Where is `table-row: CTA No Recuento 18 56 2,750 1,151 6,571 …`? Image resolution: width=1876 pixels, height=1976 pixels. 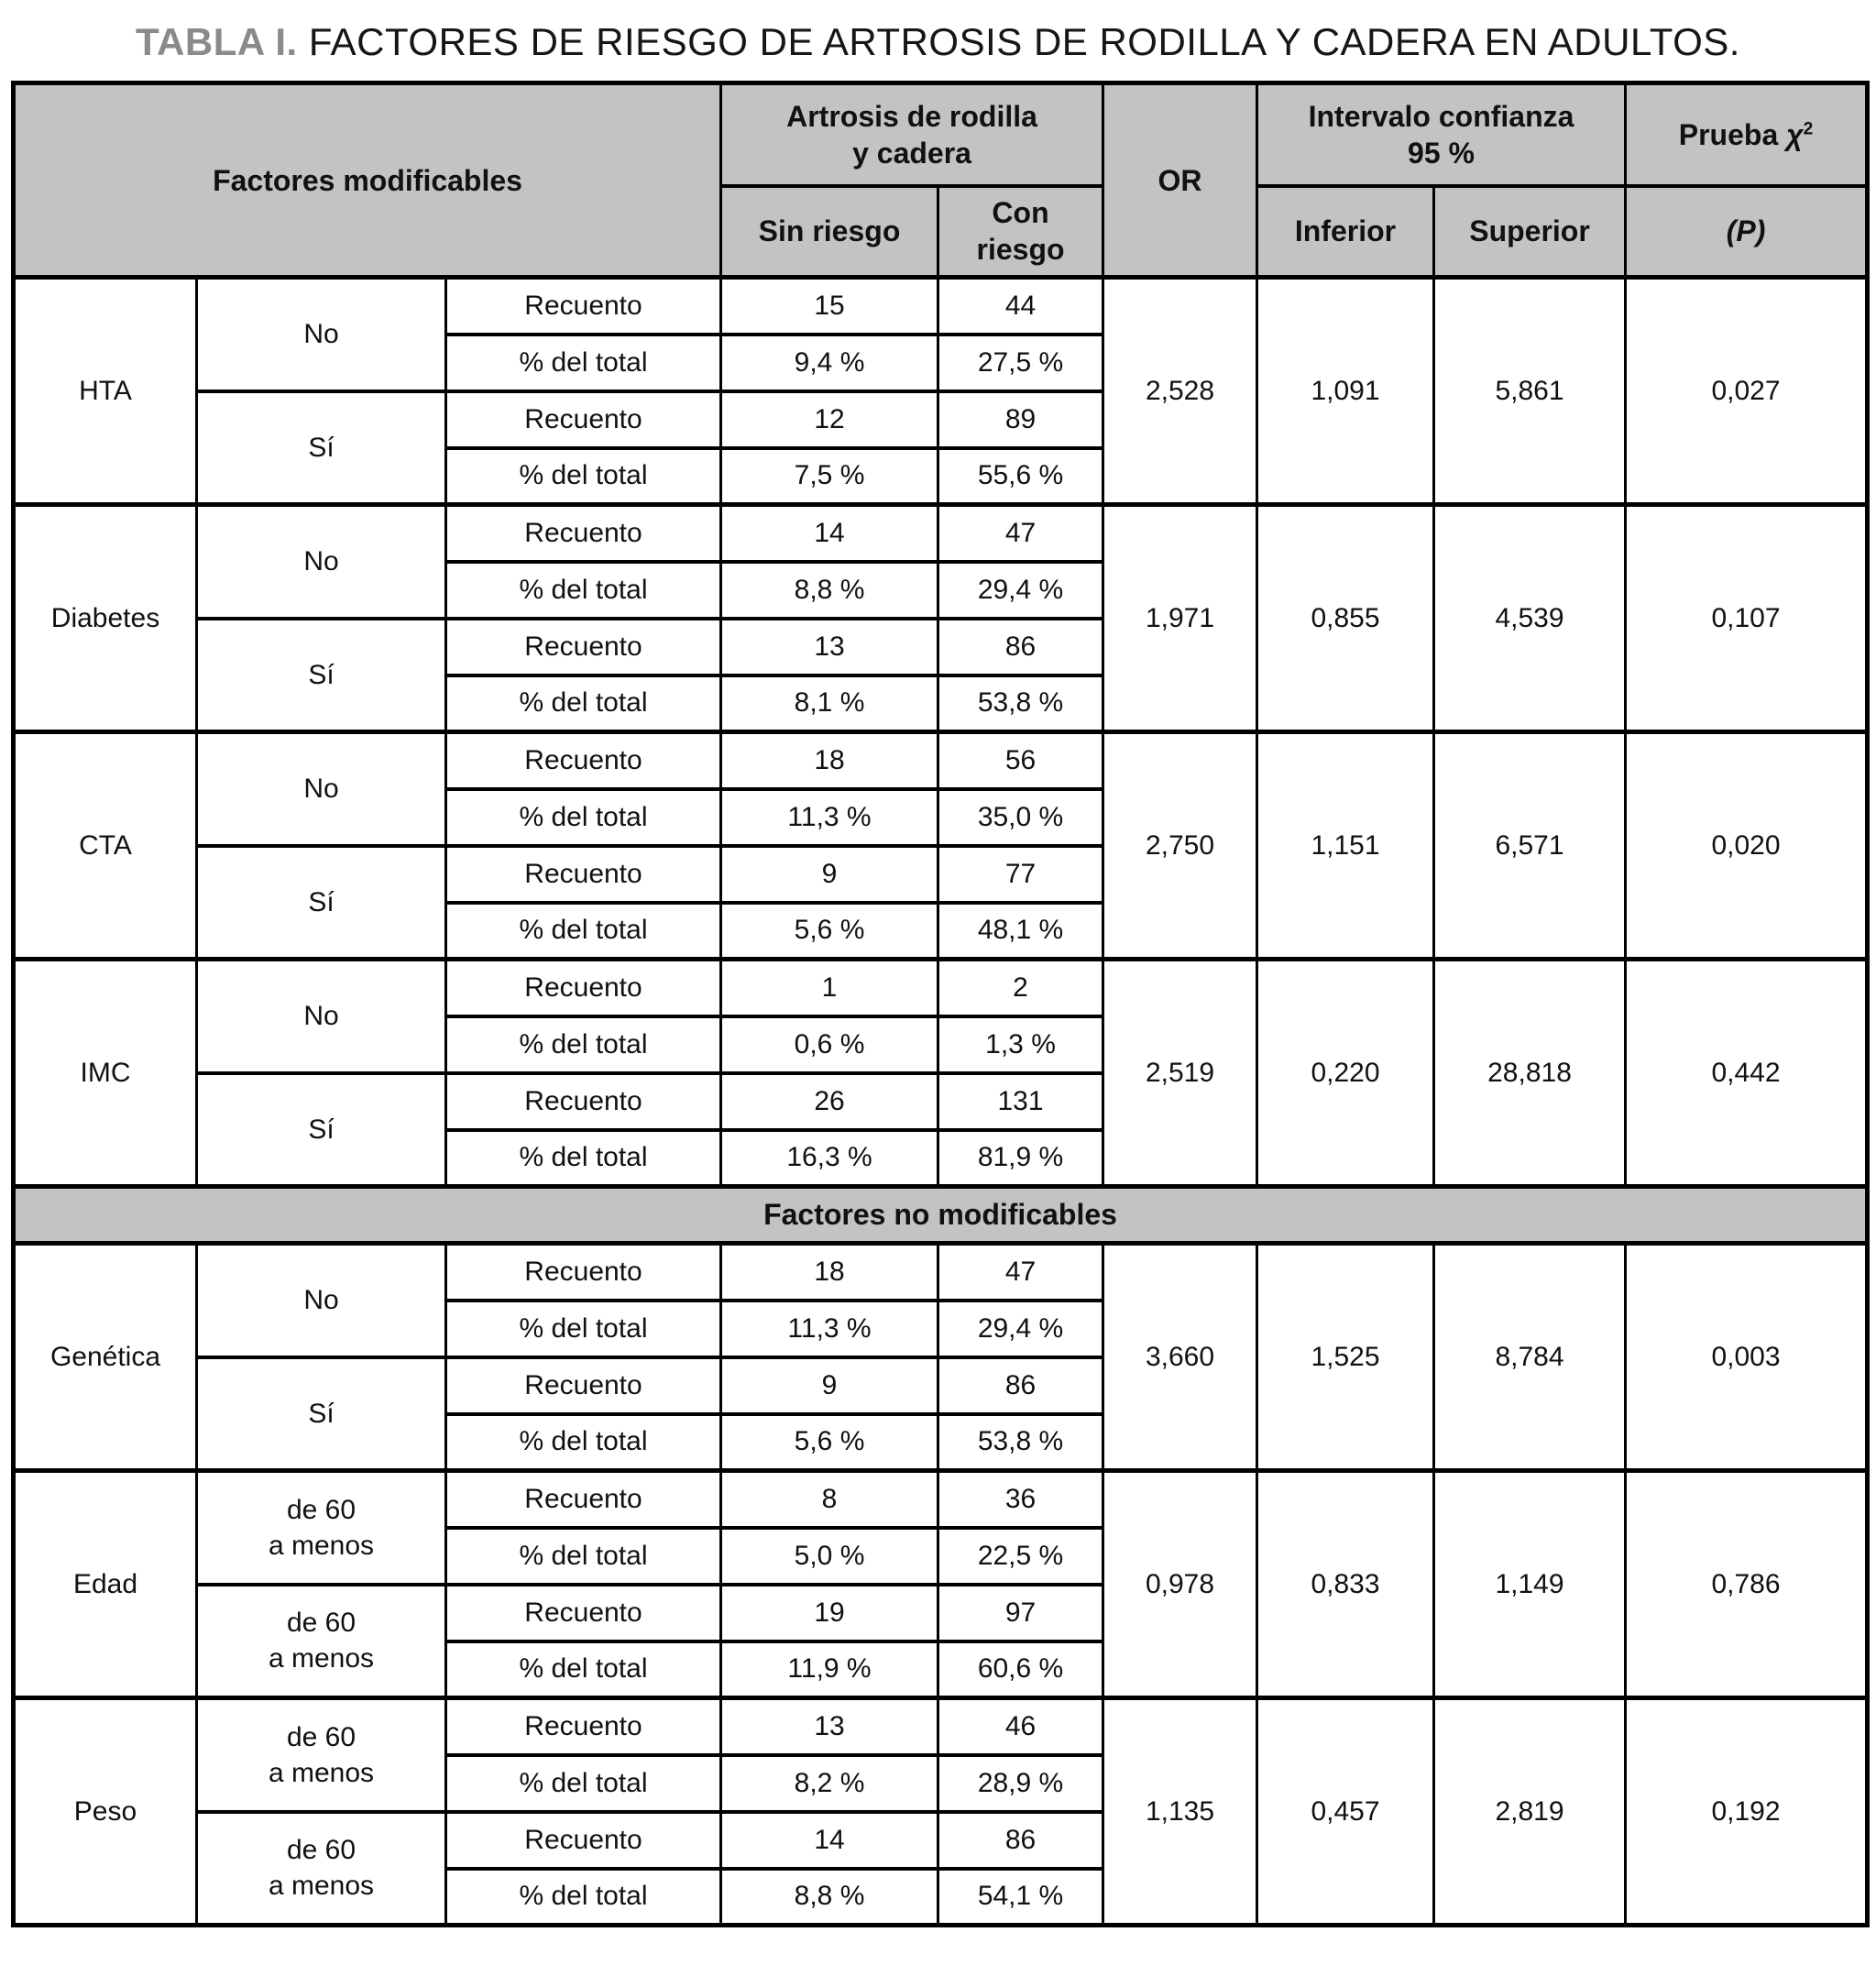 table-row: CTA No Recuento 18 56 2,750 1,151 6,571 … is located at coordinates (941, 845).